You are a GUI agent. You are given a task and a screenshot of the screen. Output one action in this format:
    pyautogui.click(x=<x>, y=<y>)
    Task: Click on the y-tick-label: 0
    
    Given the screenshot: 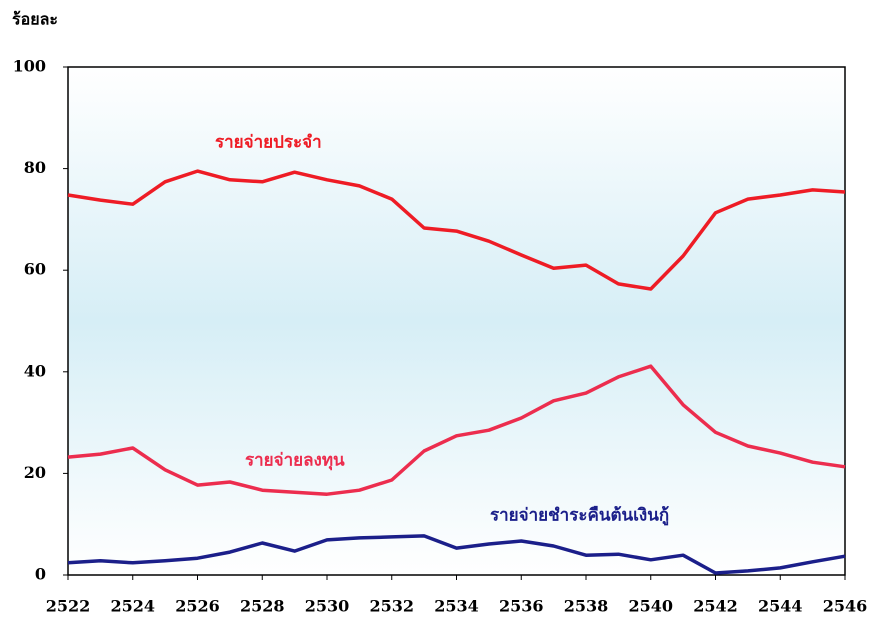 What is the action you would take?
    pyautogui.click(x=40, y=574)
    